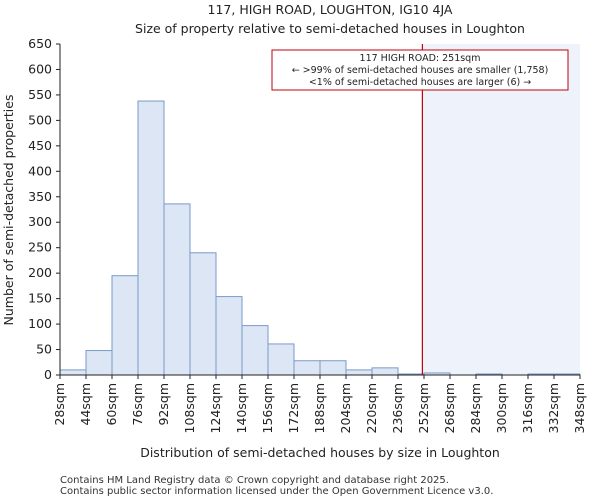 The image size is (600, 500). Describe the element at coordinates (330, 9) in the screenshot. I see `chart-title: 117, HIGH ROAD, LOUGHTON, IG10 4JA` at that location.